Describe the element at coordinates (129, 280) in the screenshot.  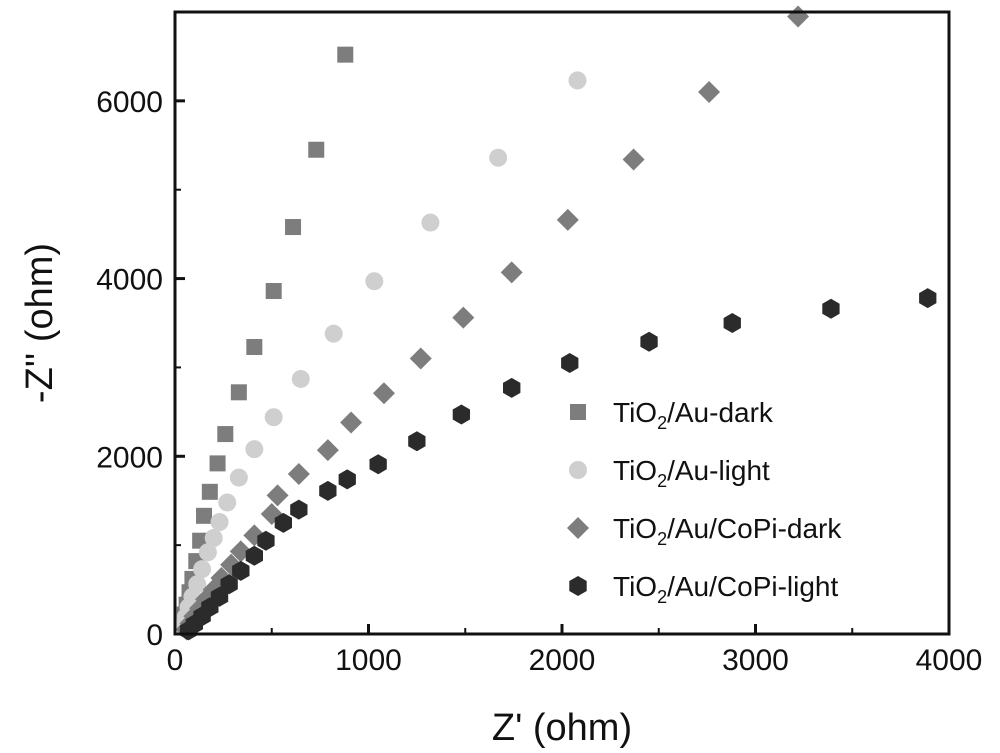
I see `y-tick-label: 4000` at that location.